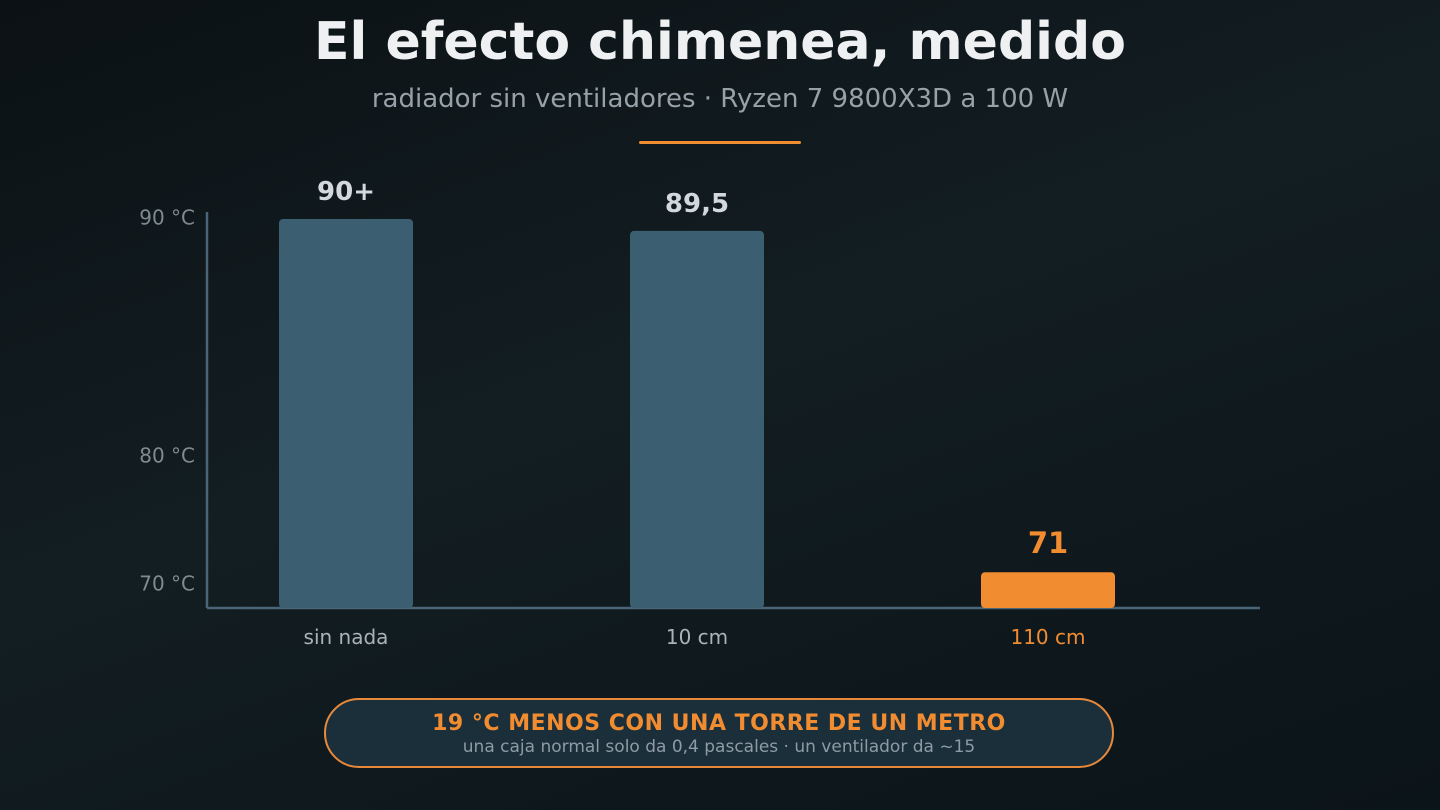 The height and width of the screenshot is (810, 1440). I want to click on title-accent-rule, so click(720, 142).